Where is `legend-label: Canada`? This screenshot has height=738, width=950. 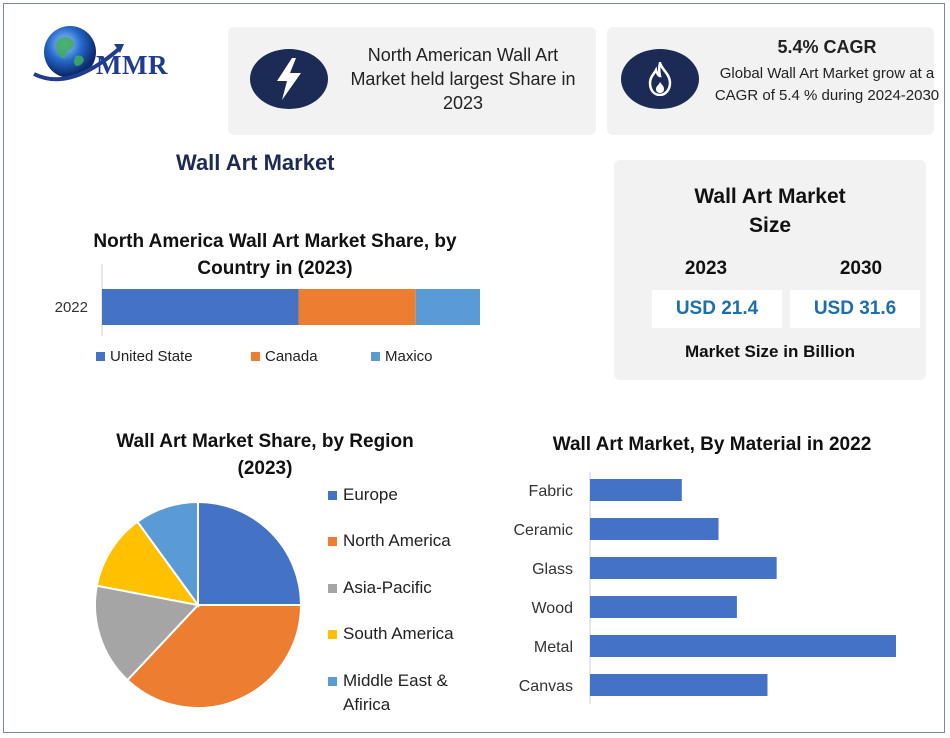
legend-label: Canada is located at coordinates (291, 356).